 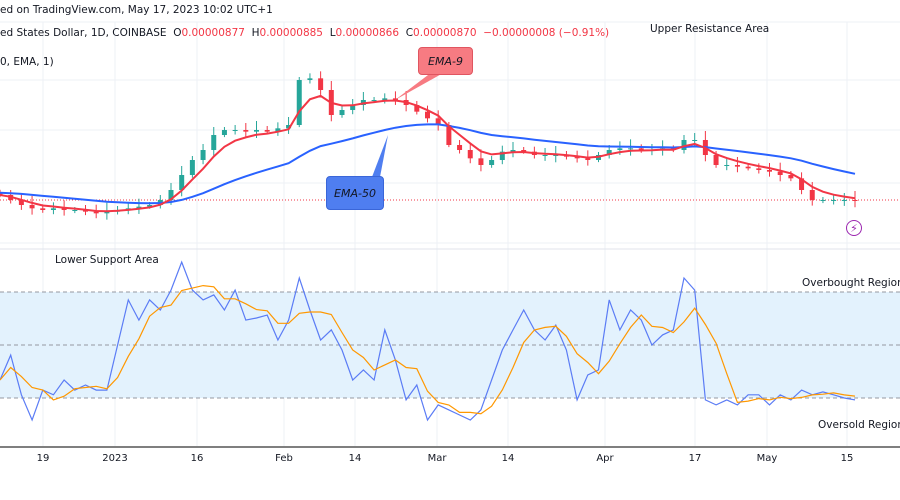 I want to click on symbol-name: ed States Dollar, 1D, COINBASE, so click(x=83, y=33).